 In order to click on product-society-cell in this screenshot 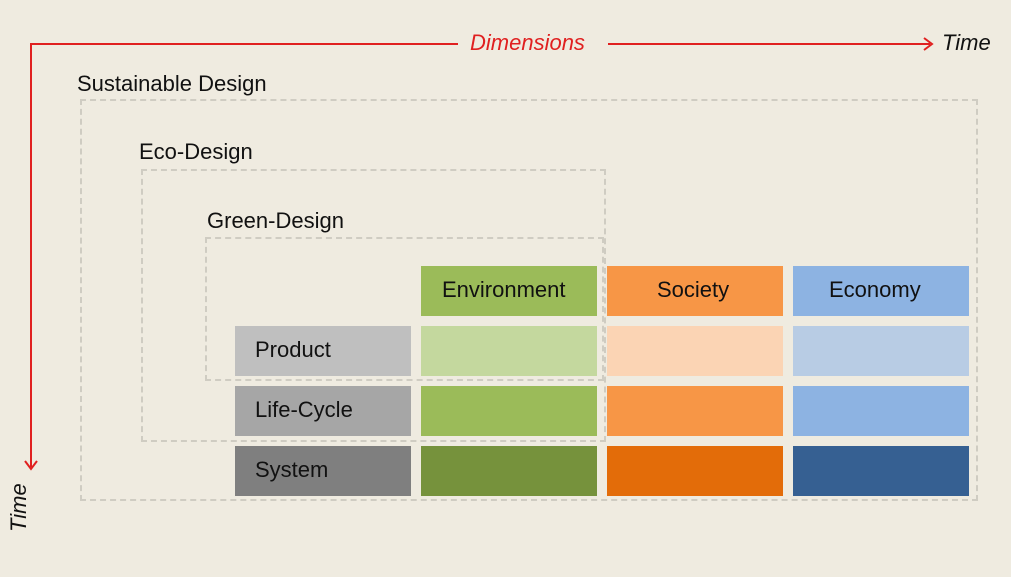, I will do `click(695, 351)`.